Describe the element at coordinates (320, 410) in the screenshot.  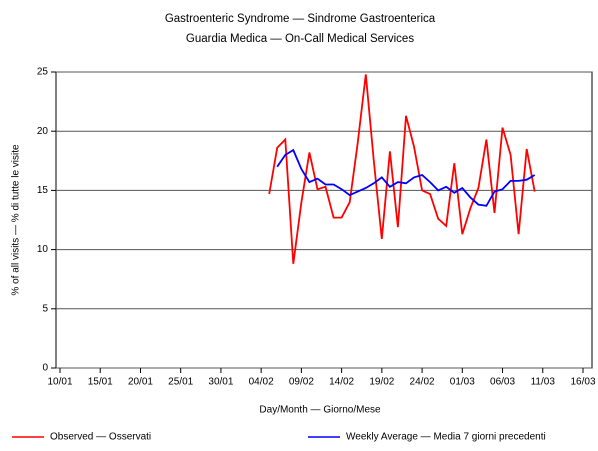
I see `x-axis-label: Day/Month — Giorno/Mese` at that location.